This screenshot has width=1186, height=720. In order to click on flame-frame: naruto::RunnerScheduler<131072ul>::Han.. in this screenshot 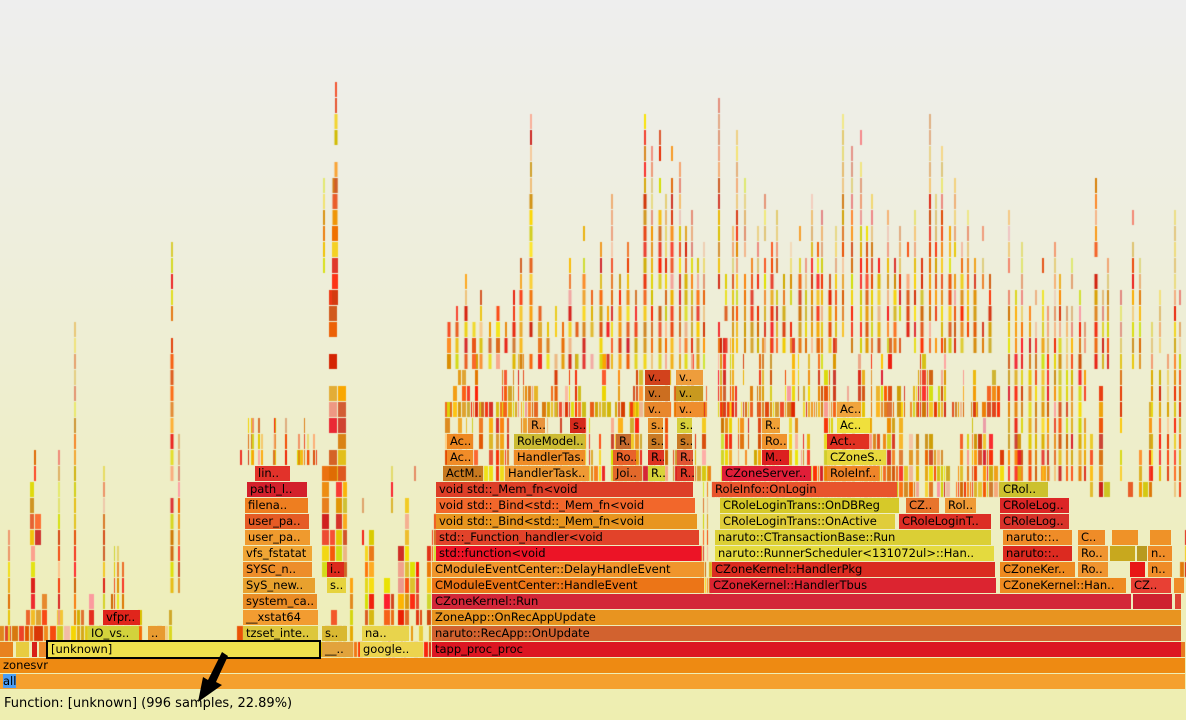, I will do `click(854, 553)`.